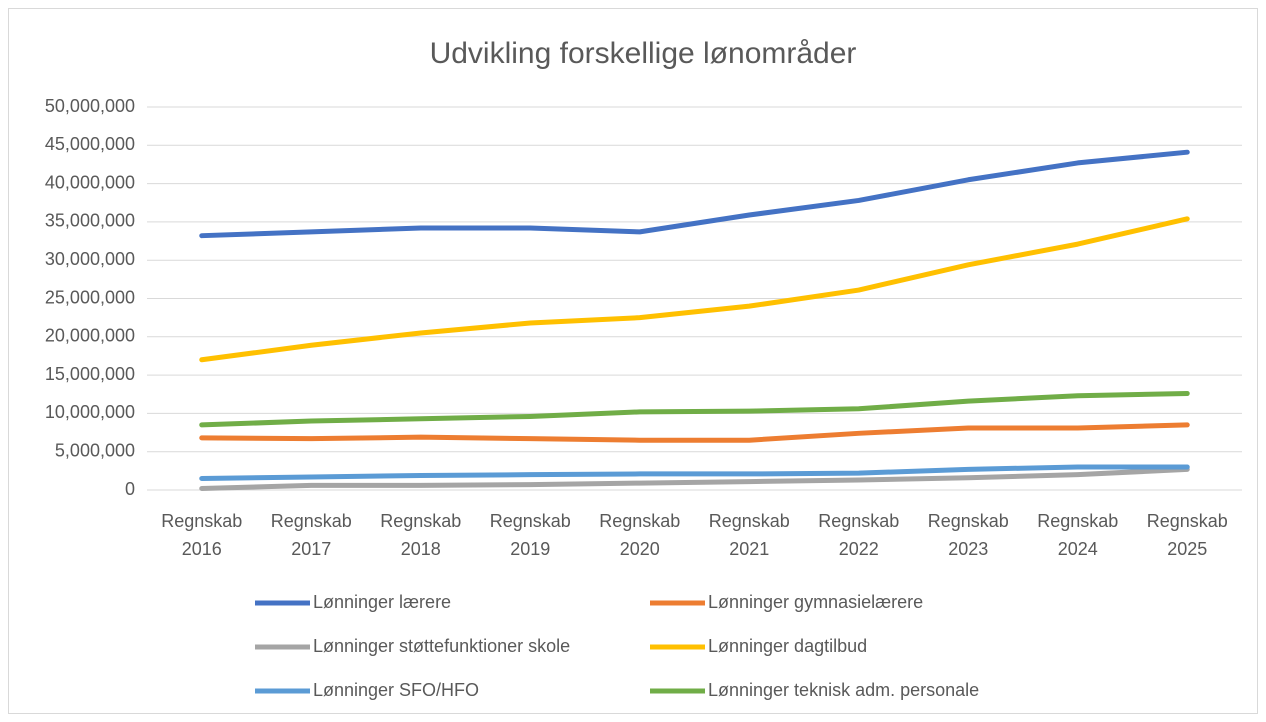 This screenshot has width=1266, height=722. Describe the element at coordinates (441, 646) in the screenshot. I see `legend-label: Lønninger støttefunktioner skole` at that location.